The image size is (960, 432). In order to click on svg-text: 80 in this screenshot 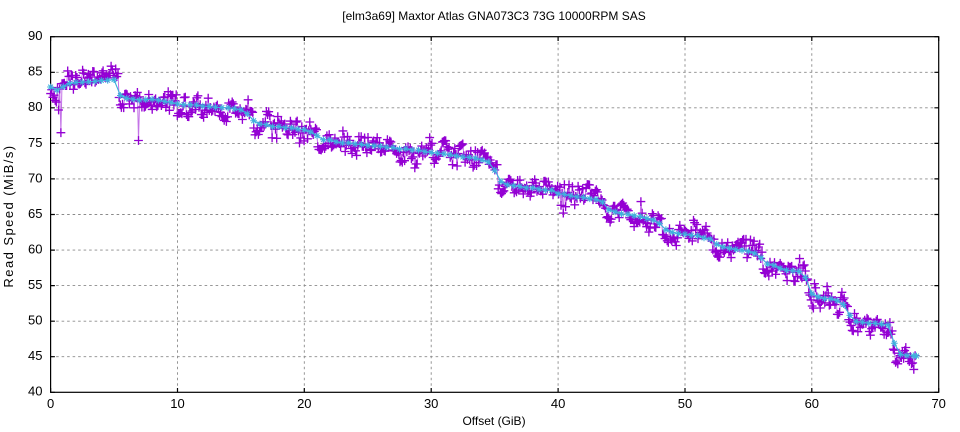, I will do `click(35, 106)`.